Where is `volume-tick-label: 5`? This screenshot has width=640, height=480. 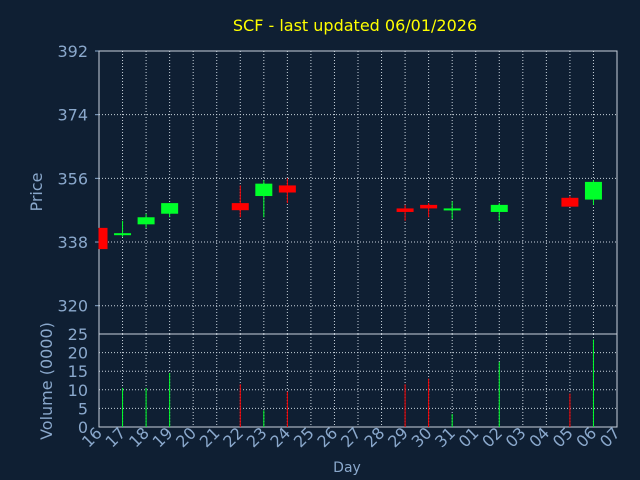 volume-tick-label: 5 is located at coordinates (83, 408).